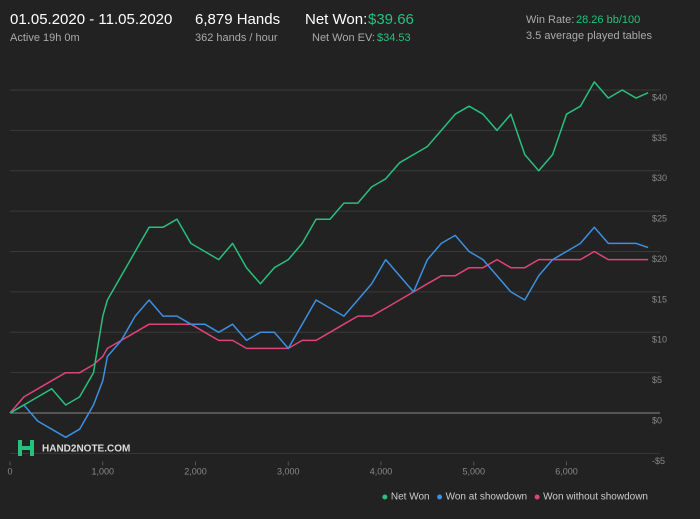 This screenshot has width=700, height=519. I want to click on x-tick-label: 0, so click(9, 471).